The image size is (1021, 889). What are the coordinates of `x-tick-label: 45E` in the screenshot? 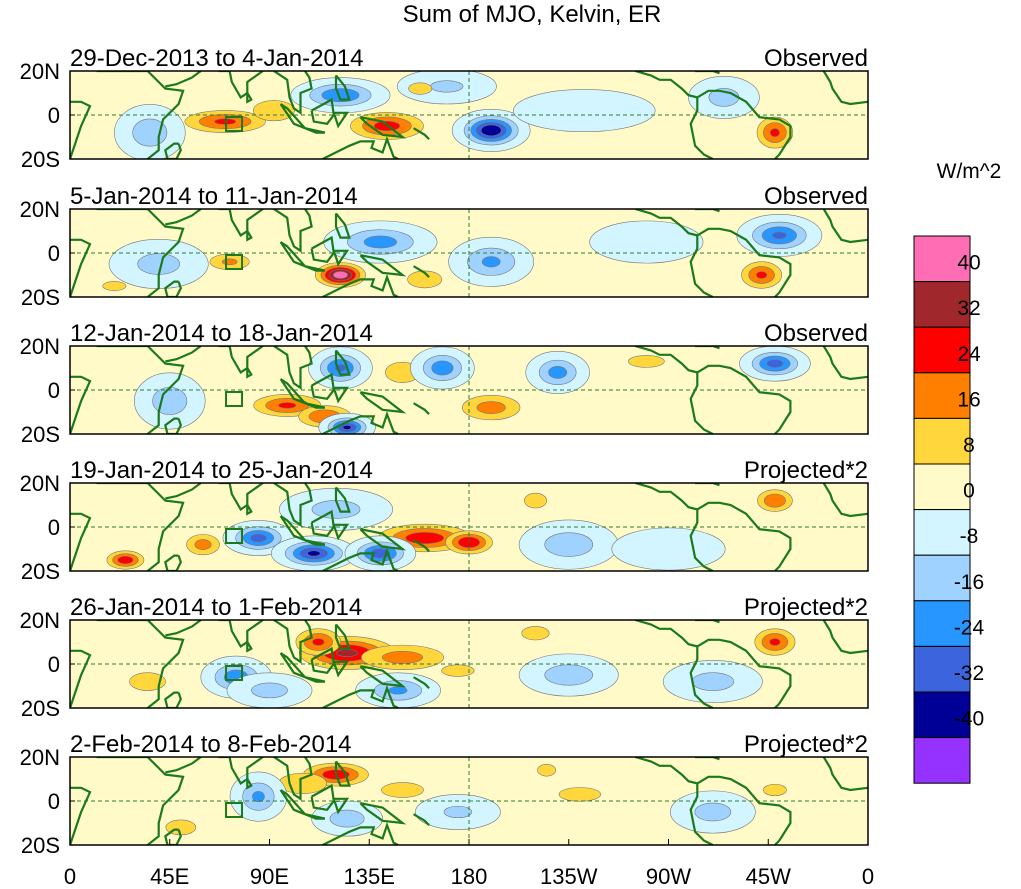 It's located at (169, 876).